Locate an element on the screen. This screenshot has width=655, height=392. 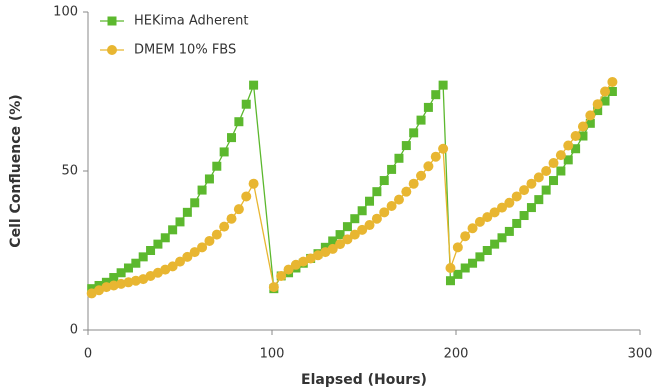
y-tick-label: 0 is located at coordinates (74, 330).